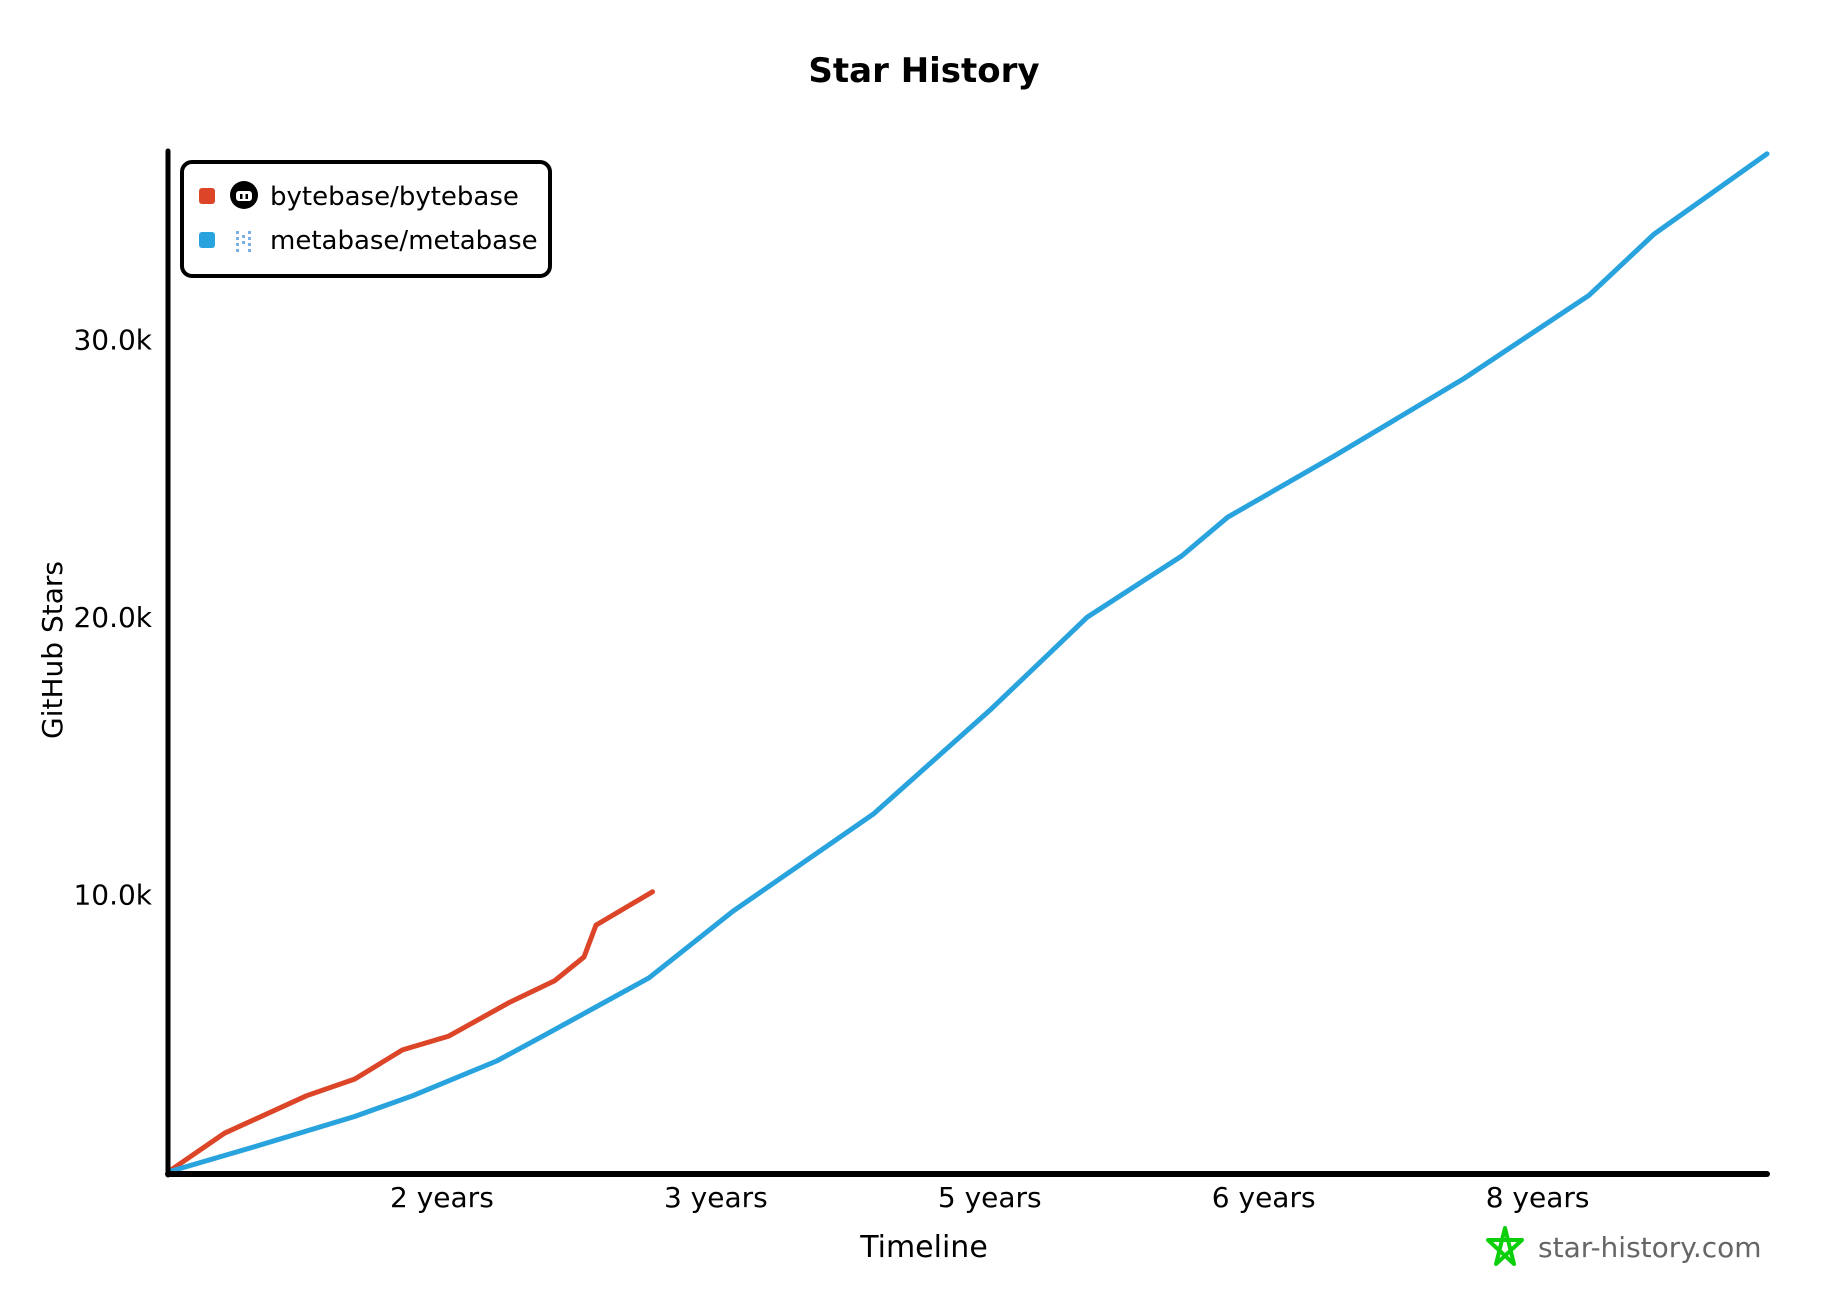  I want to click on watermark-text: star-history.com, so click(1650, 1247).